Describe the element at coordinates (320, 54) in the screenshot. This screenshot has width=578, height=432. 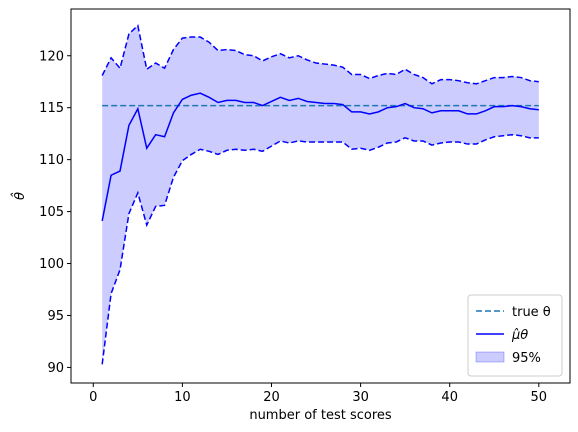
I see `band-upper-line` at that location.